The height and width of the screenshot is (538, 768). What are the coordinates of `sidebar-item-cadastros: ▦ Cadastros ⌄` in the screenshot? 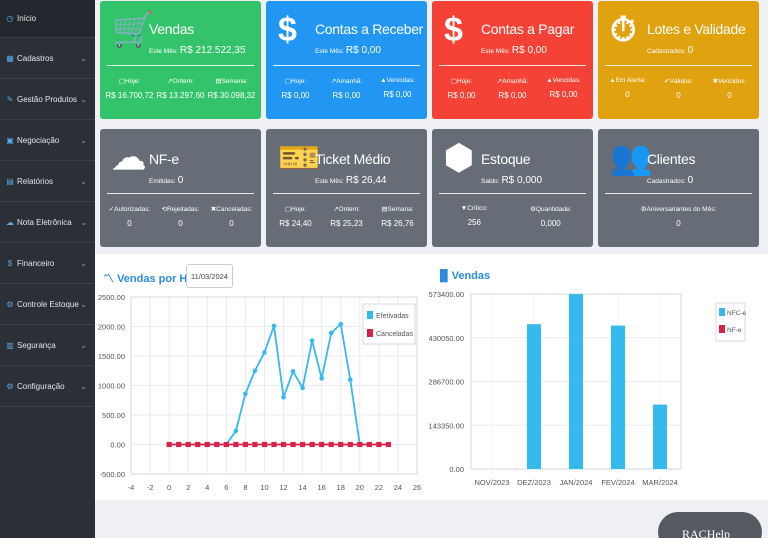 It's located at (47, 58).